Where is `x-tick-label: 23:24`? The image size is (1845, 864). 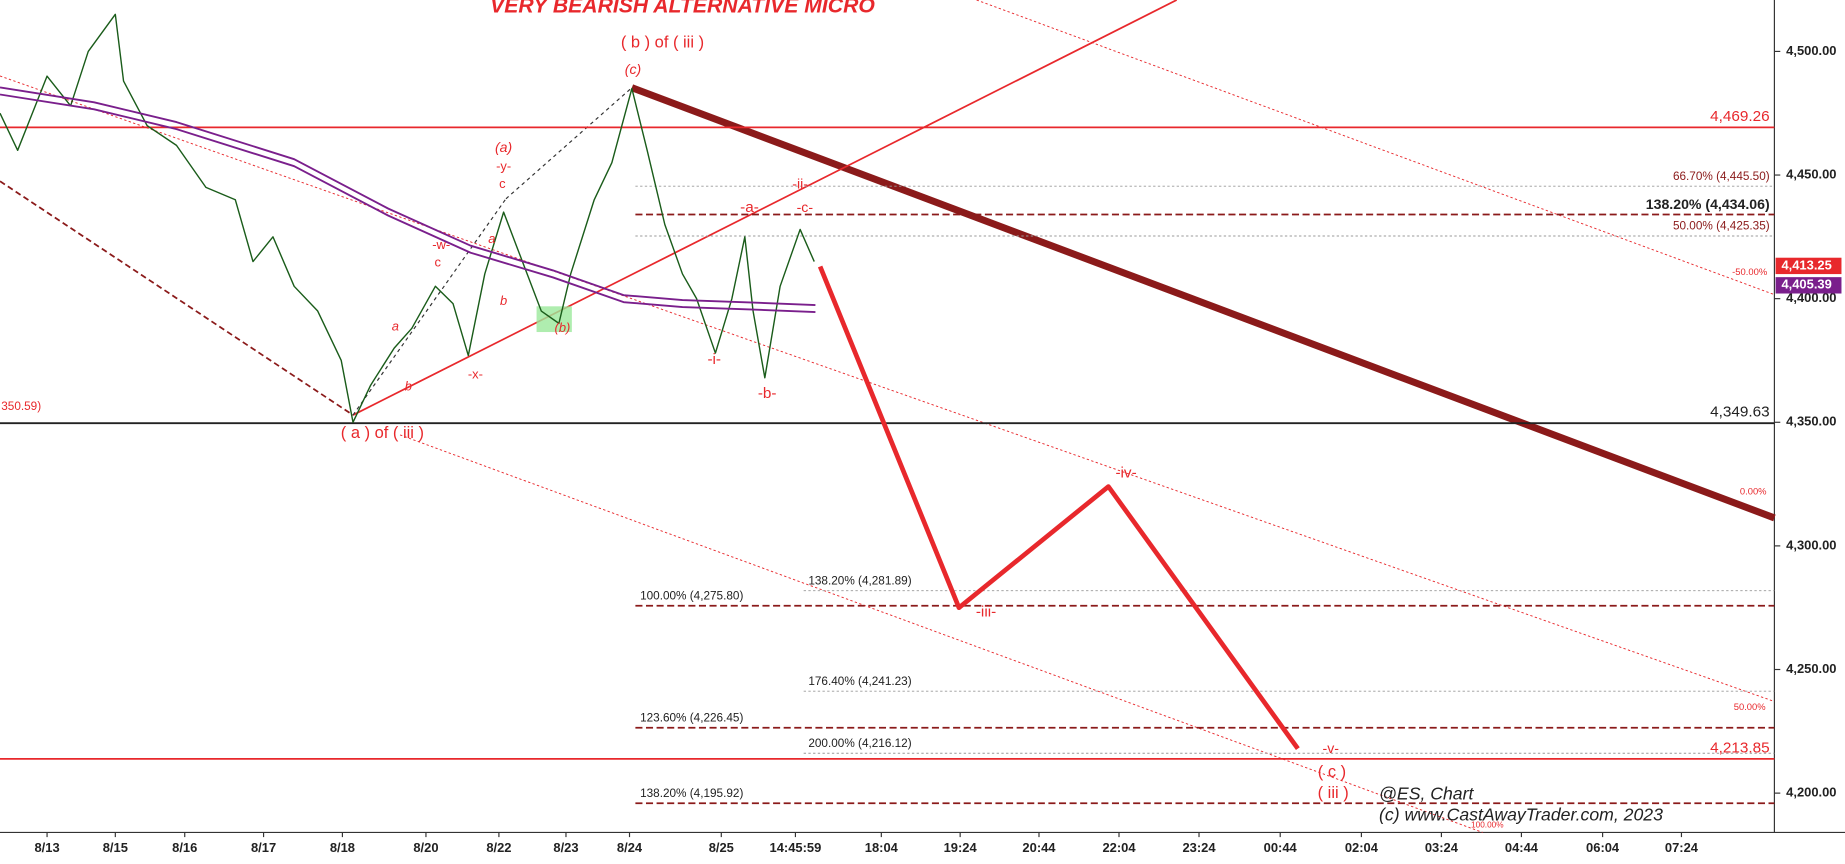 x-tick-label: 23:24 is located at coordinates (1199, 847).